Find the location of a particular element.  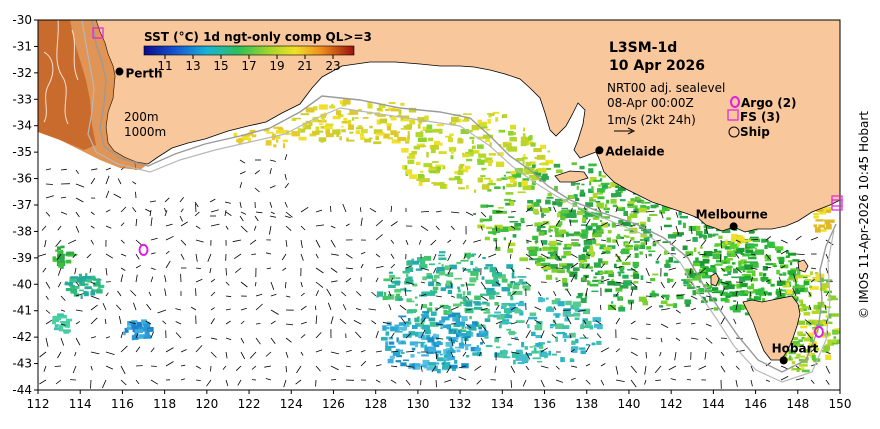

city-marker is located at coordinates (599, 150).